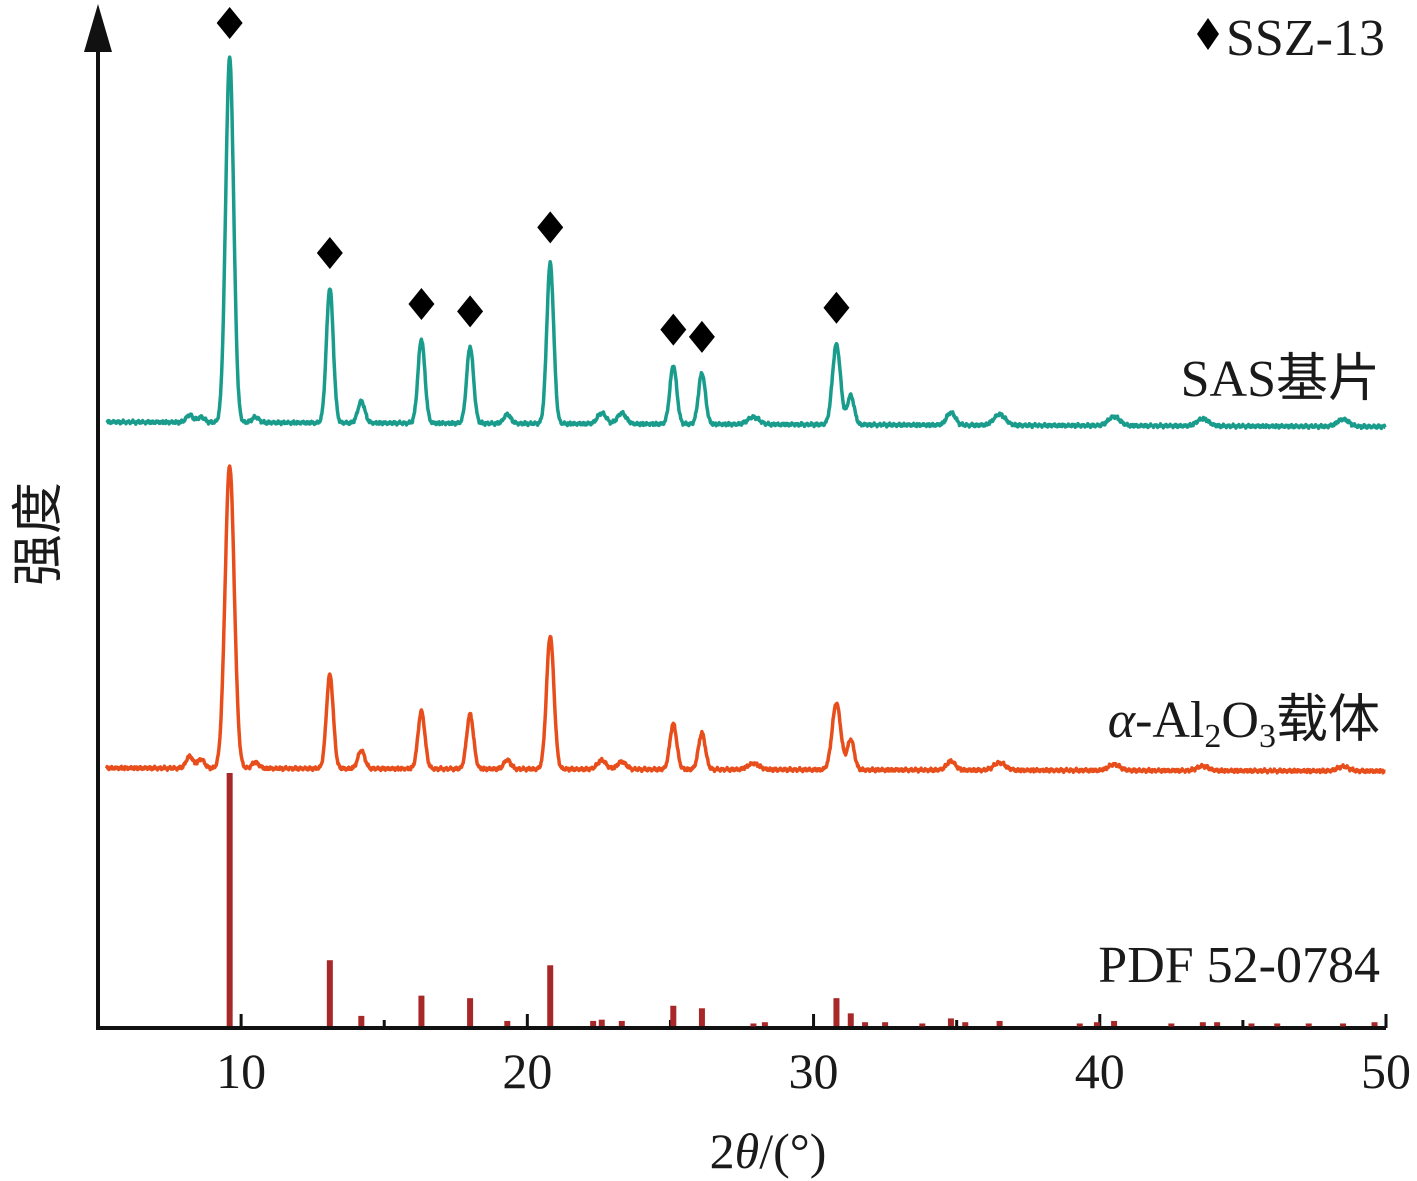  I want to click on x-tick-labels: 10 20 30 40 50, so click(813, 1071).